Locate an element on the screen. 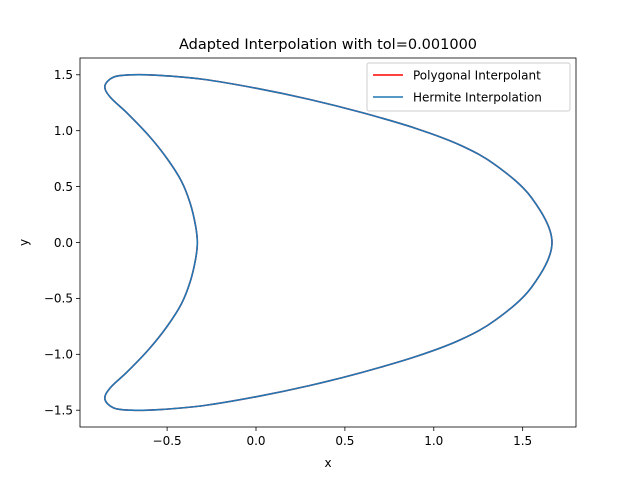 The height and width of the screenshot is (480, 640). y-tick-label: −1.0 is located at coordinates (58, 355).